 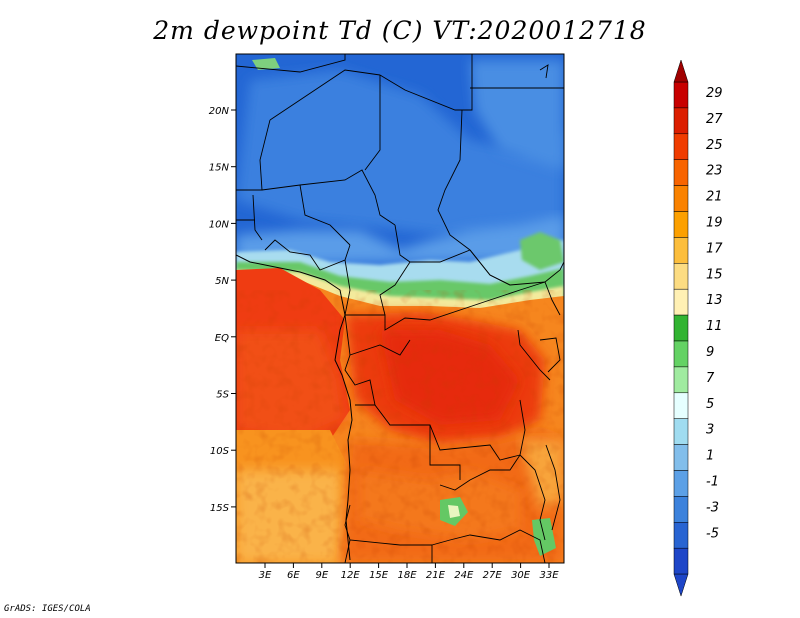 I want to click on colorbar: 29 27 25 23 21 19 17 15 13 11 9 7 5 3 1 -1 -3 -5, so click(x=698, y=328).